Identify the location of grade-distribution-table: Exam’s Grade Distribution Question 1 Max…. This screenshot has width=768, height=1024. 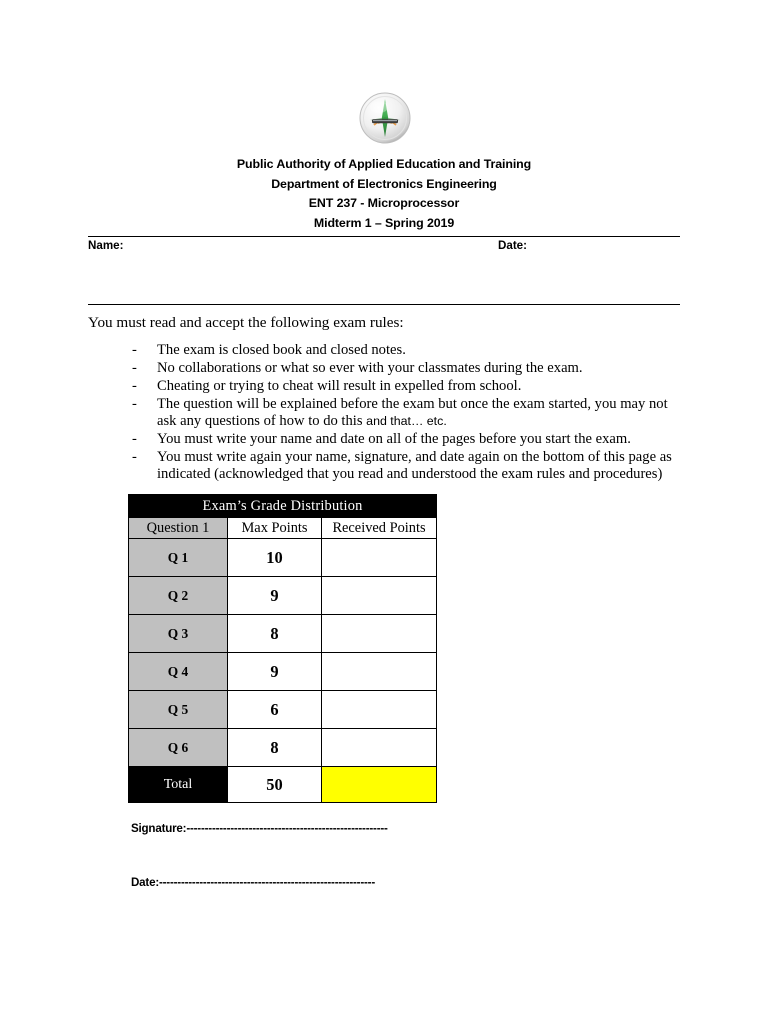
(282, 648).